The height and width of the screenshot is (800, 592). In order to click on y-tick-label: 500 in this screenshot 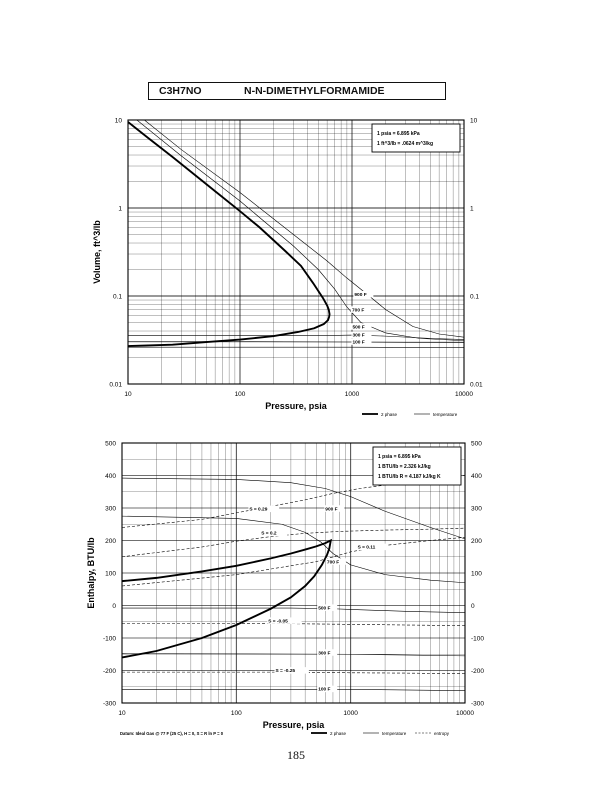, I will do `click(110, 444)`.